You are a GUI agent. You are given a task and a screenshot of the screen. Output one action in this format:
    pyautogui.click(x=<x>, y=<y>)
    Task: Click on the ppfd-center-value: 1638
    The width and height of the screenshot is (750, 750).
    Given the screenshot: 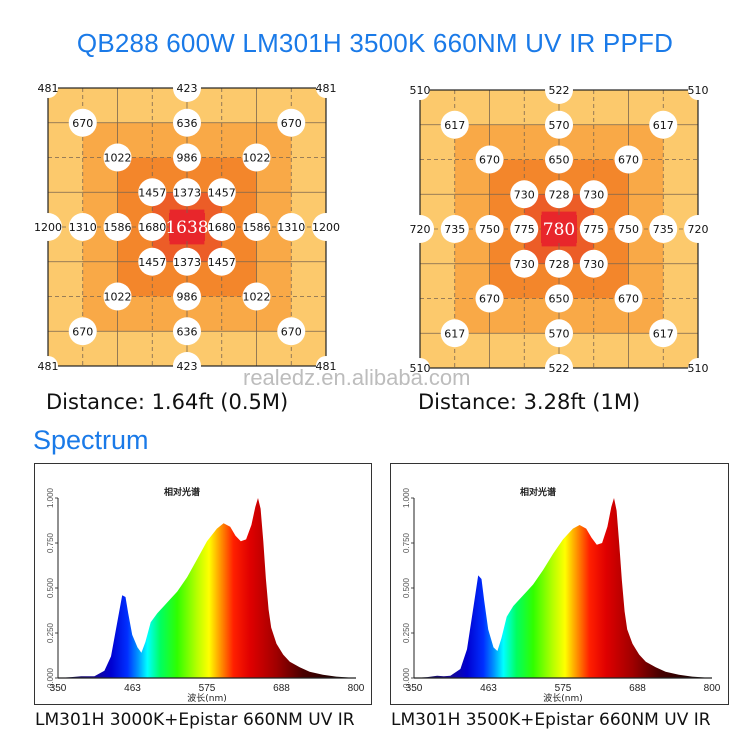 What is the action you would take?
    pyautogui.click(x=186, y=228)
    